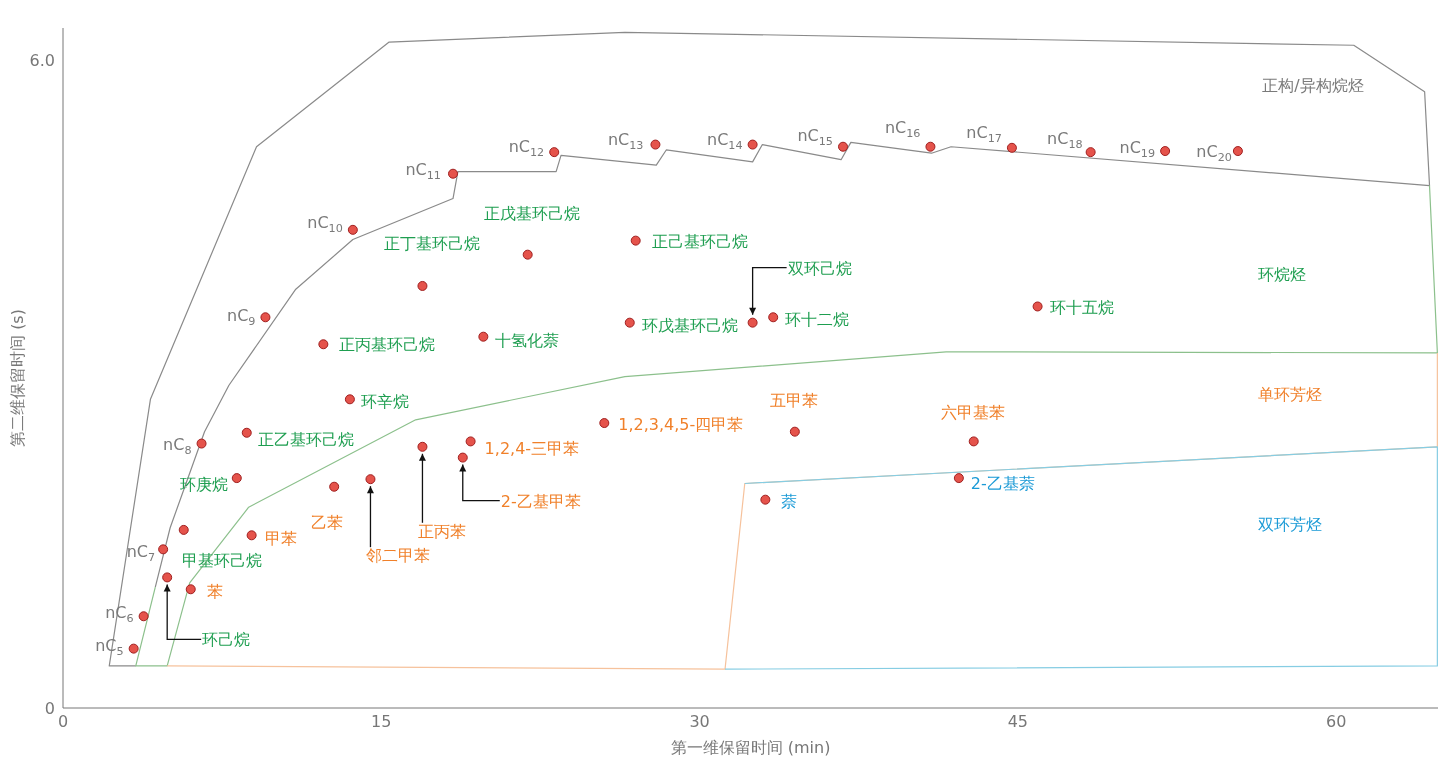  I want to click on annotation: 十氢化萘, so click(527, 340).